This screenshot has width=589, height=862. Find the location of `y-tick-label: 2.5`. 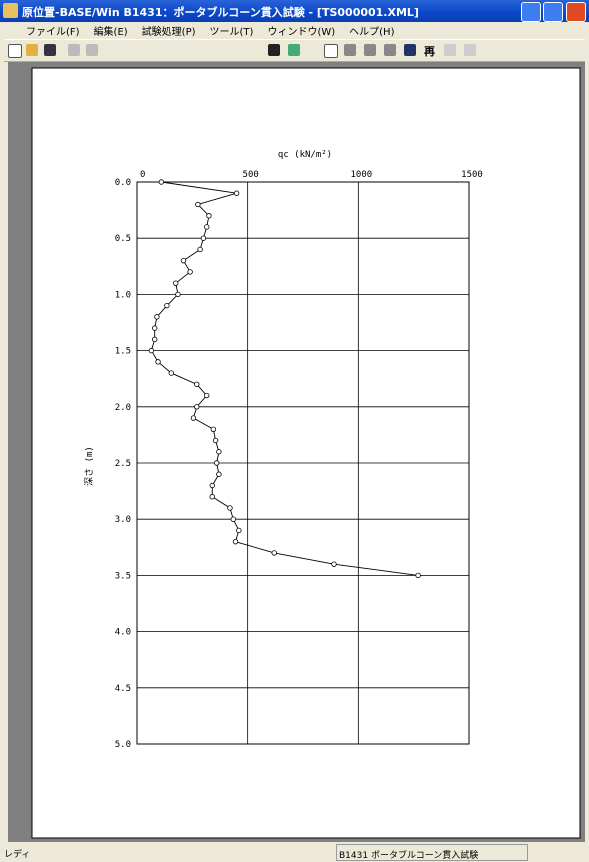

y-tick-label: 2.5 is located at coordinates (123, 464).